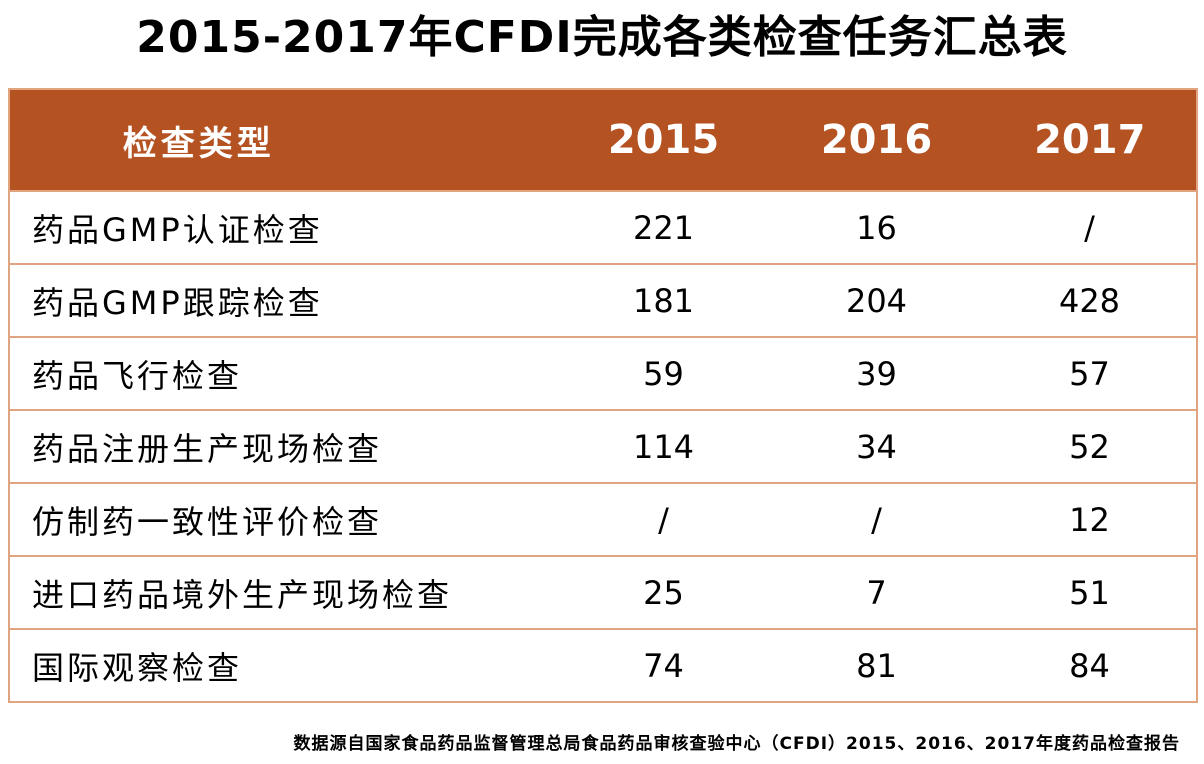 The width and height of the screenshot is (1204, 764). I want to click on cell-2017: 12, so click(1090, 519).